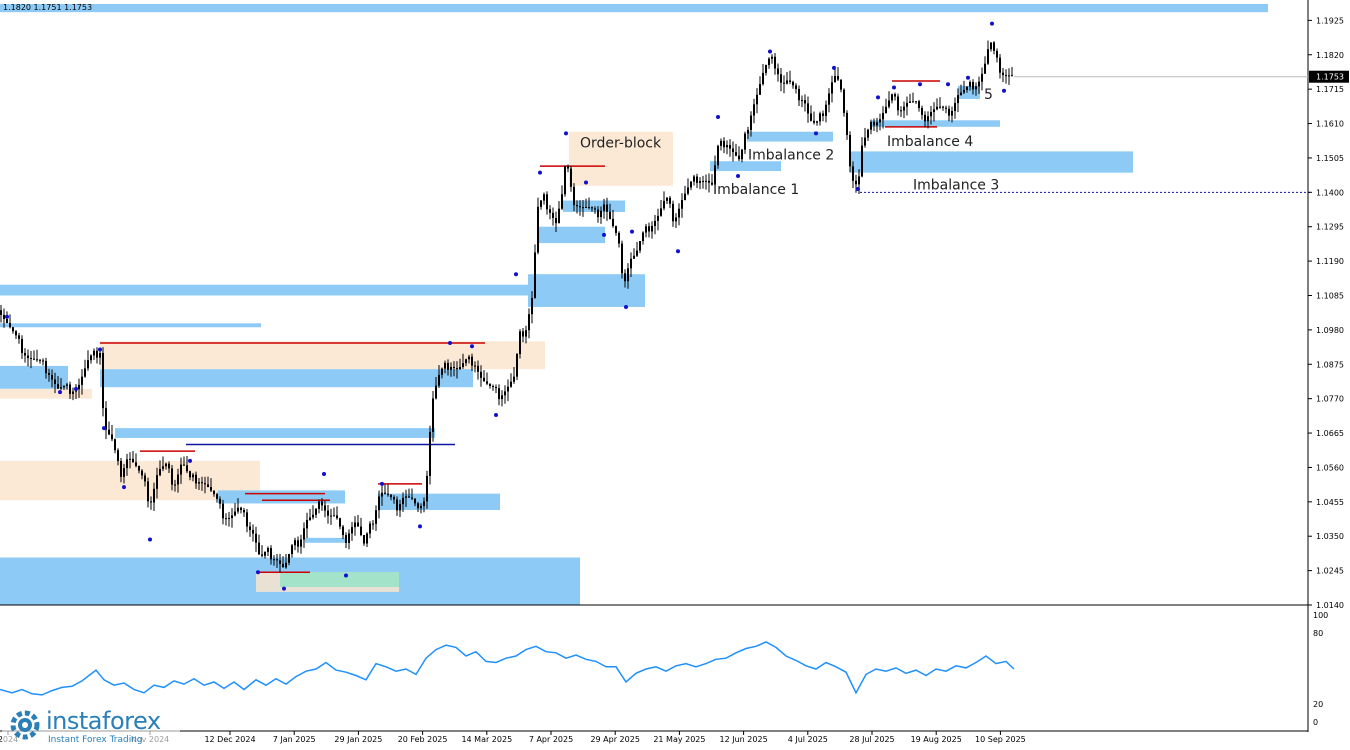  What do you see at coordinates (1315, 722) in the screenshot?
I see `rsi-tick-label: 0` at bounding box center [1315, 722].